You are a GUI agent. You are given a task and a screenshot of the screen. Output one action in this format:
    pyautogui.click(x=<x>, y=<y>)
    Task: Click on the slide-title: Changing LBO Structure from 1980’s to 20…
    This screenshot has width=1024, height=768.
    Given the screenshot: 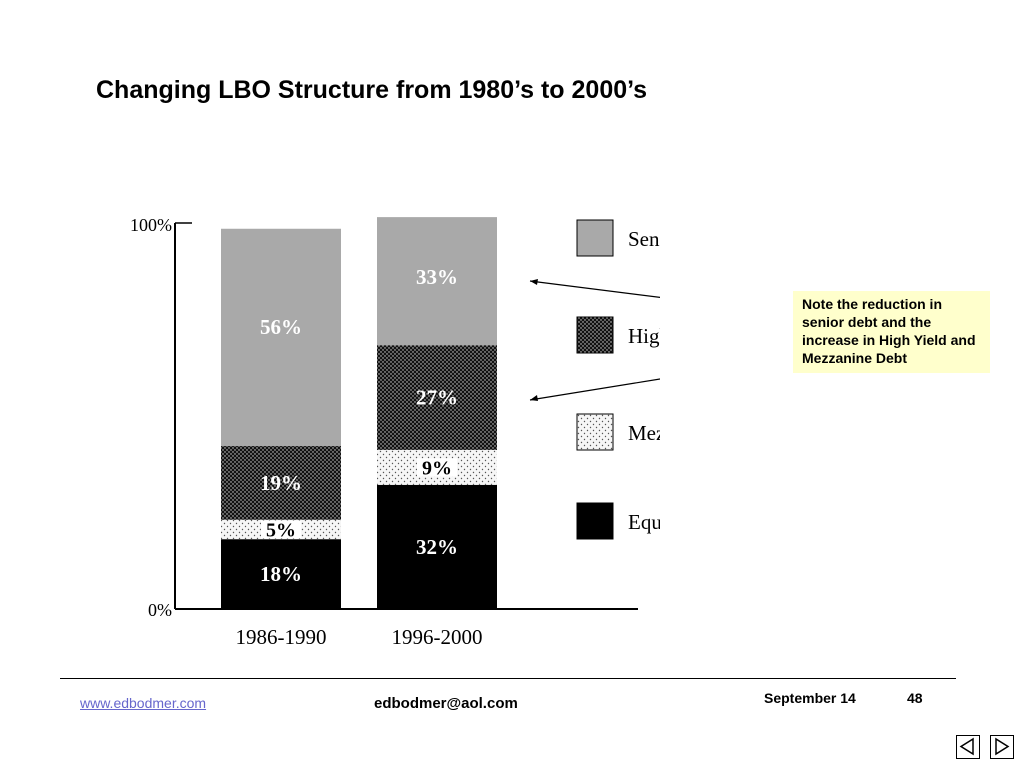 What is the action you would take?
    pyautogui.click(x=372, y=90)
    